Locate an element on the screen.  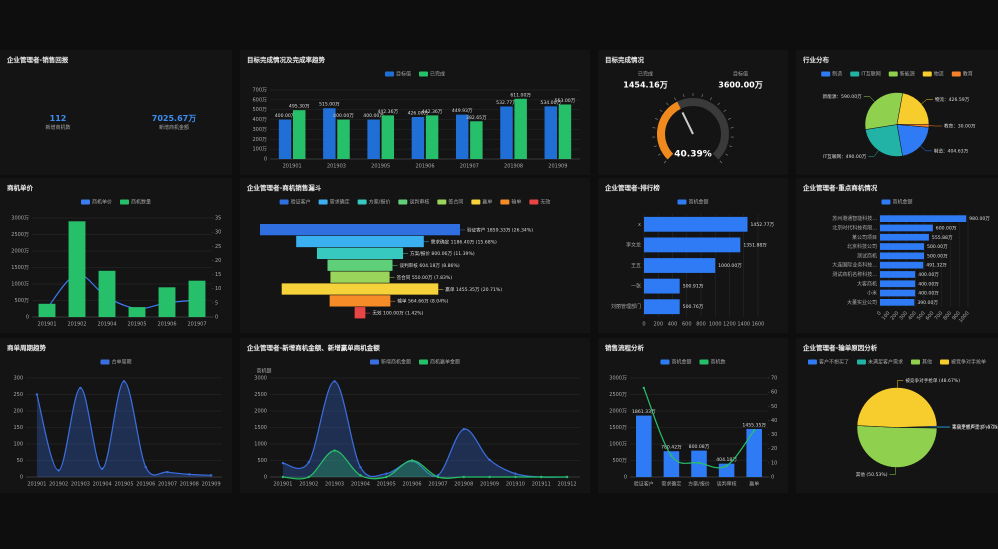
data-label: 1351.88万 is located at coordinates (755, 245).